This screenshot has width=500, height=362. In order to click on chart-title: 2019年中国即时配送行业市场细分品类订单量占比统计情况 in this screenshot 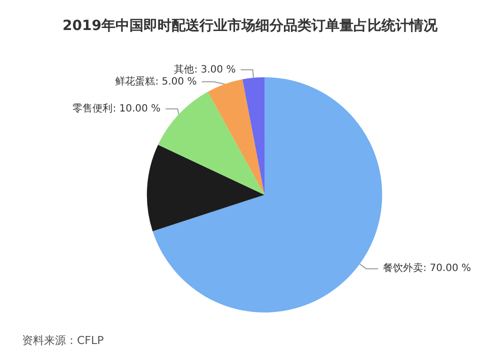, I will do `click(250, 25)`.